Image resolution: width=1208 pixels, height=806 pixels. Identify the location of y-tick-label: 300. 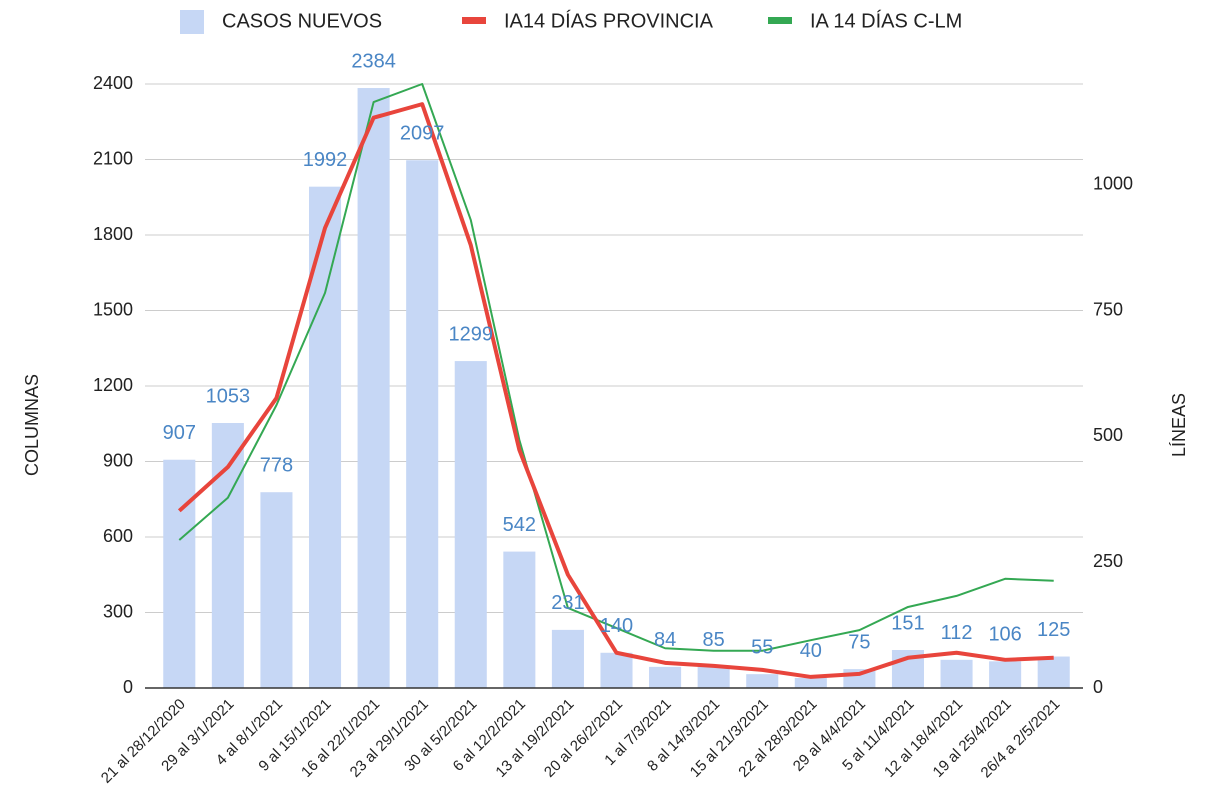
(118, 611).